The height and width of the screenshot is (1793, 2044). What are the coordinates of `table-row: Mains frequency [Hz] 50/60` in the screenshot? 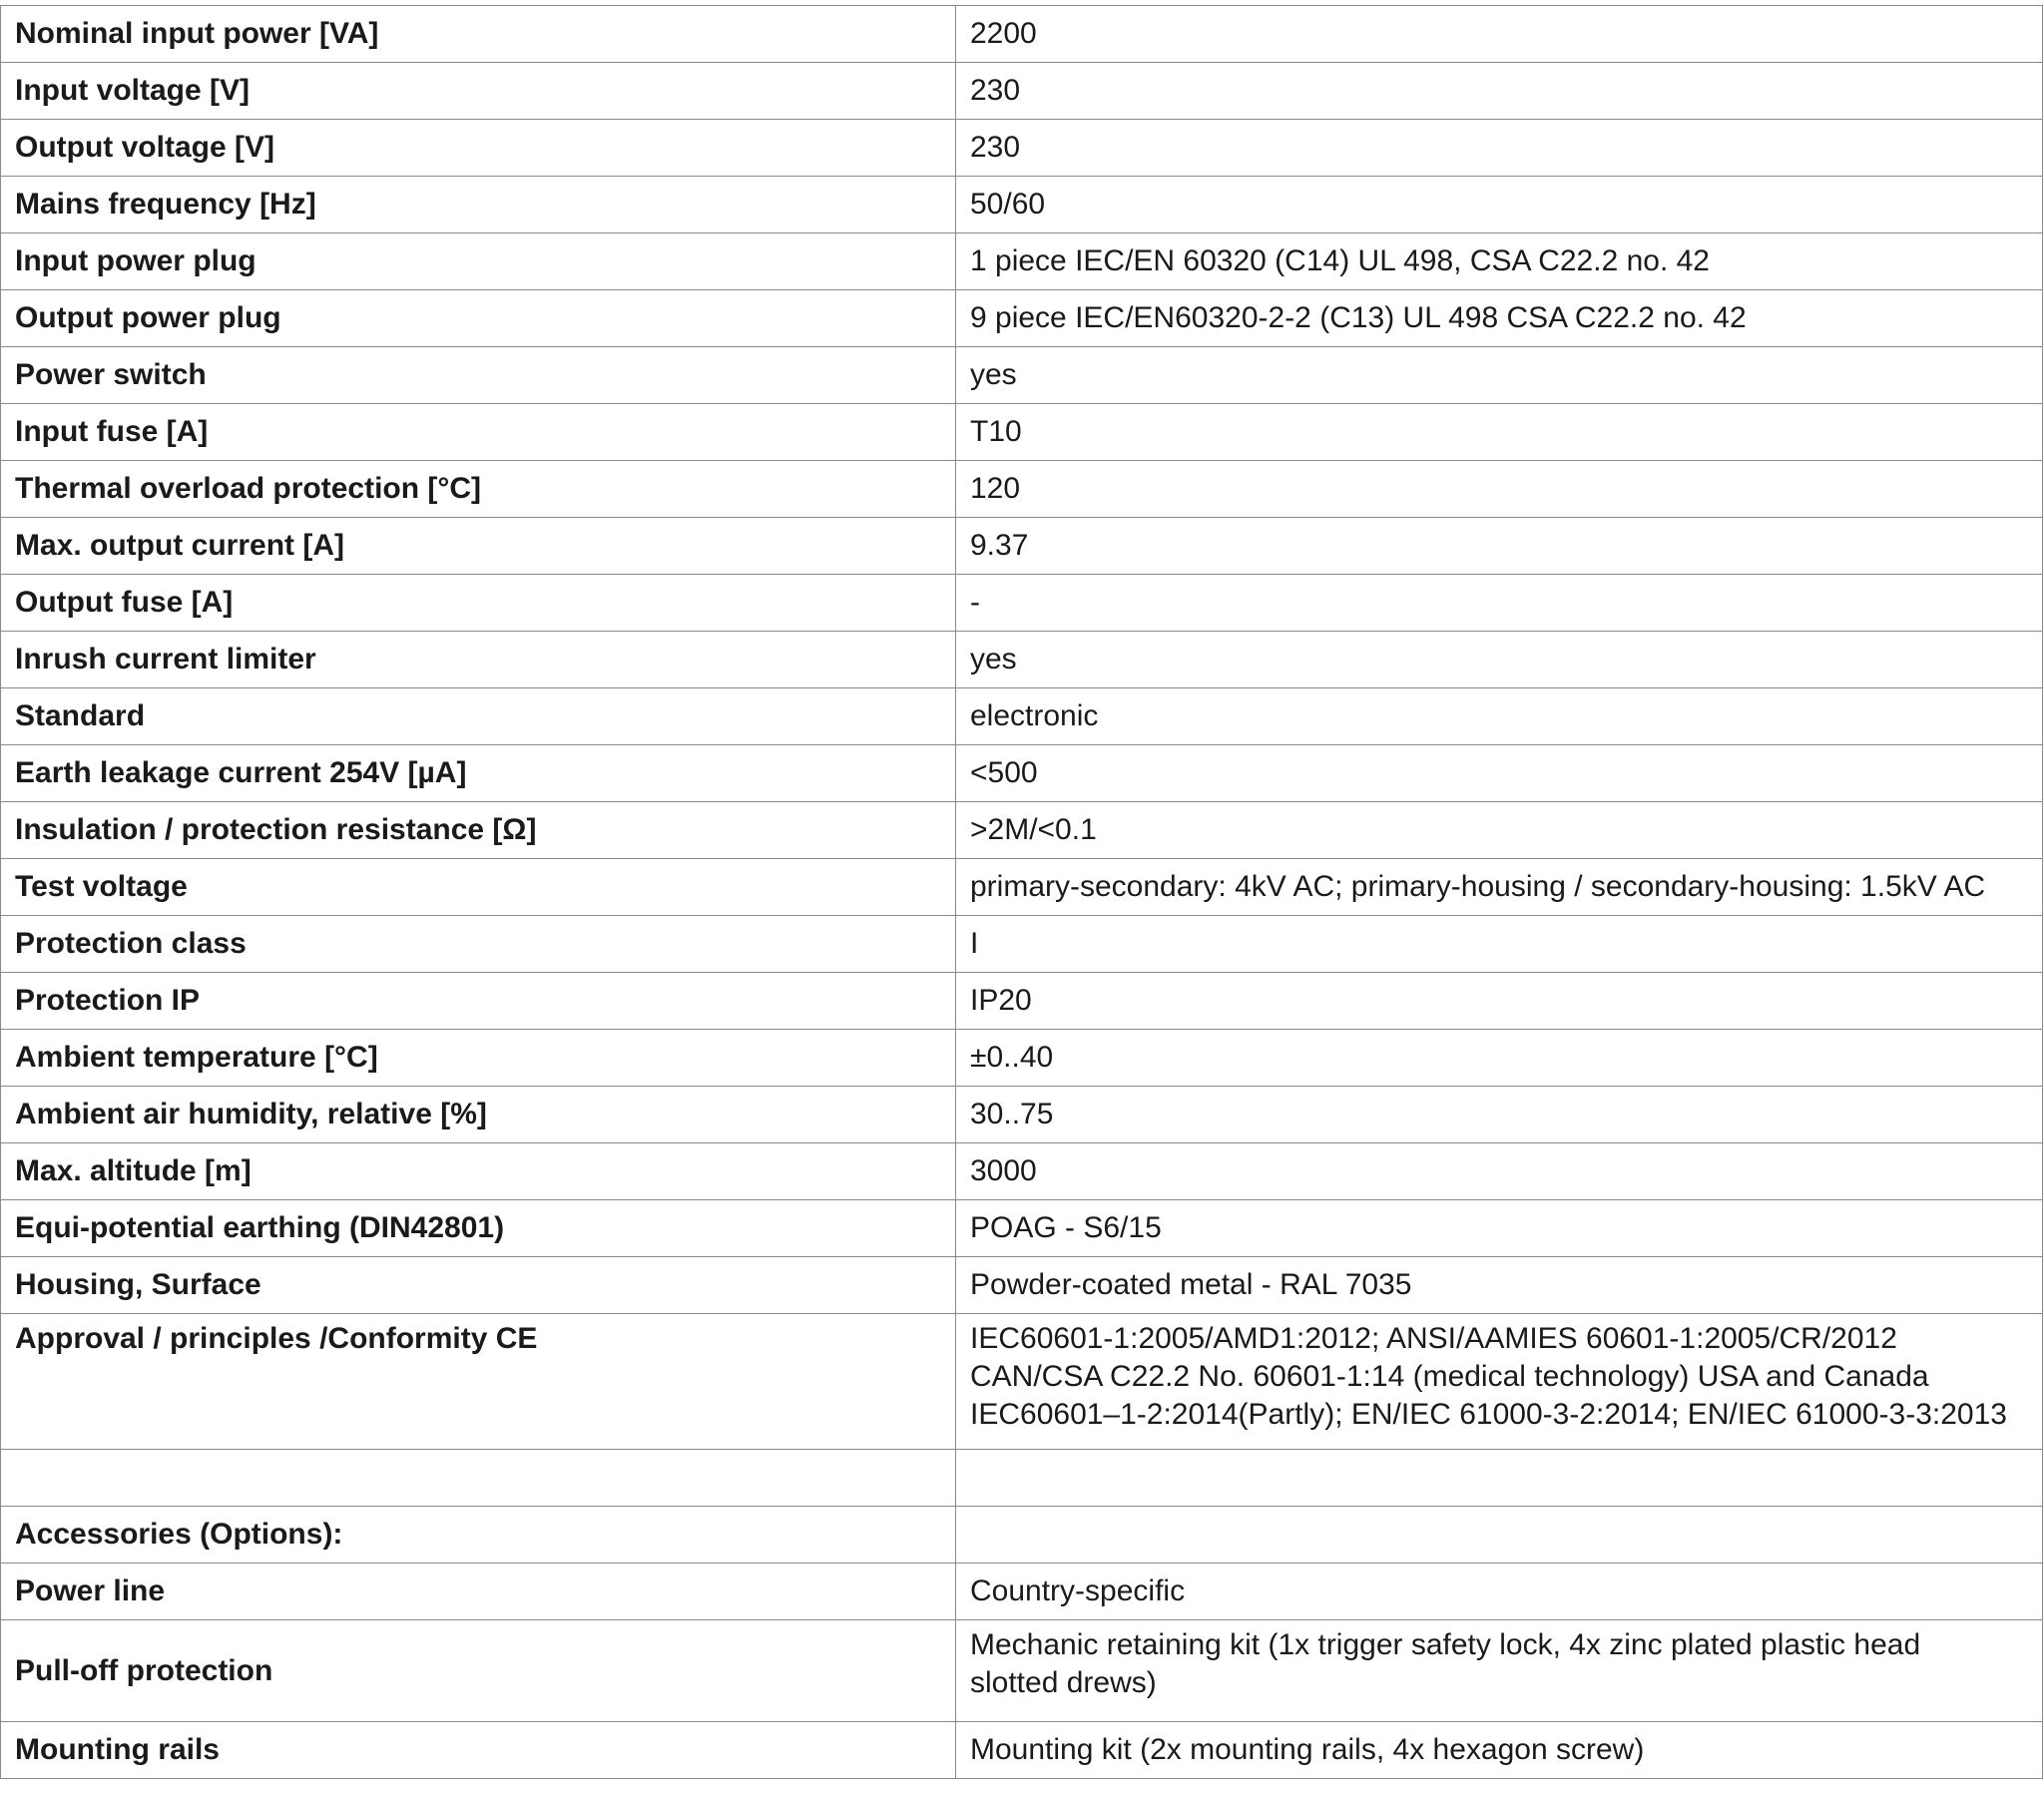 It's located at (1021, 204).